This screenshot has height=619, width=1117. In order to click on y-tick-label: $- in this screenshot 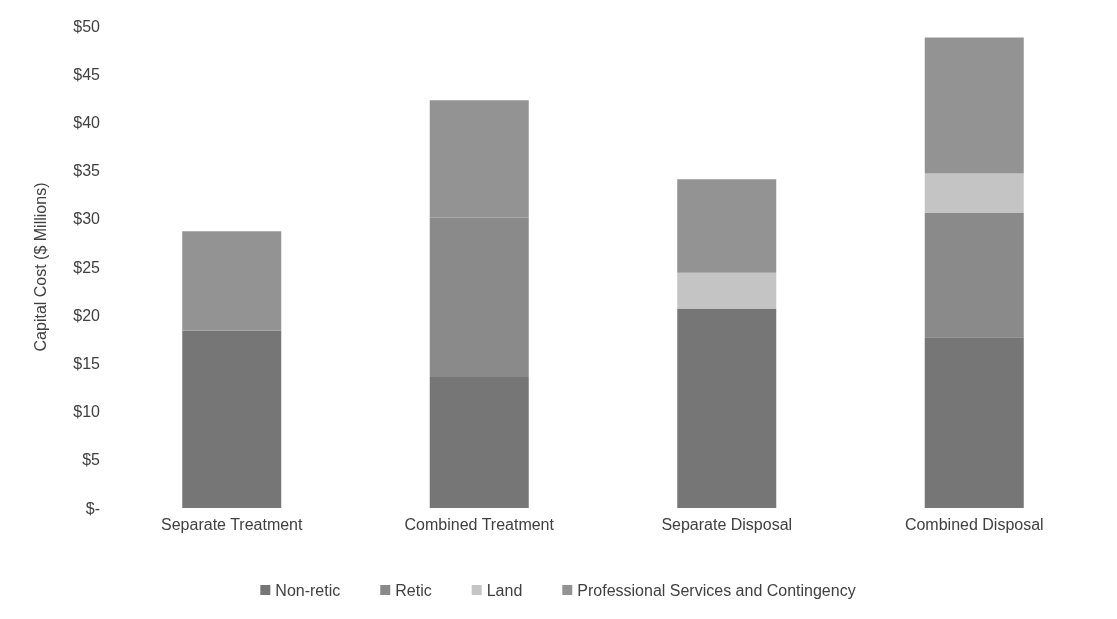, I will do `click(92, 508)`.